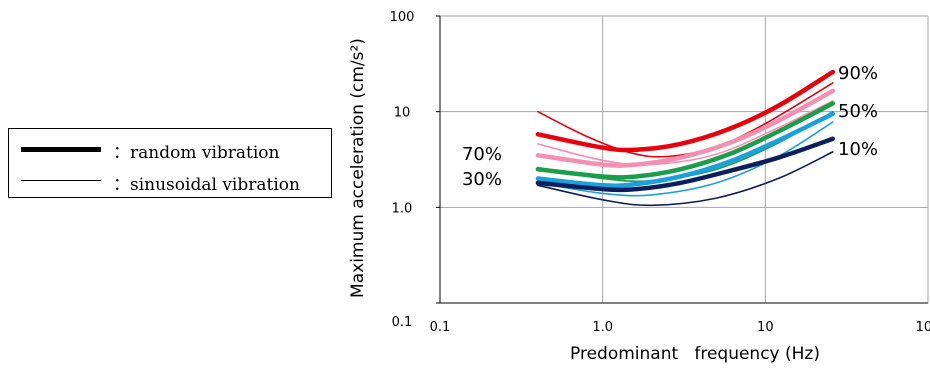 Image resolution: width=930 pixels, height=375 pixels. I want to click on legend-thick-line, so click(61, 149).